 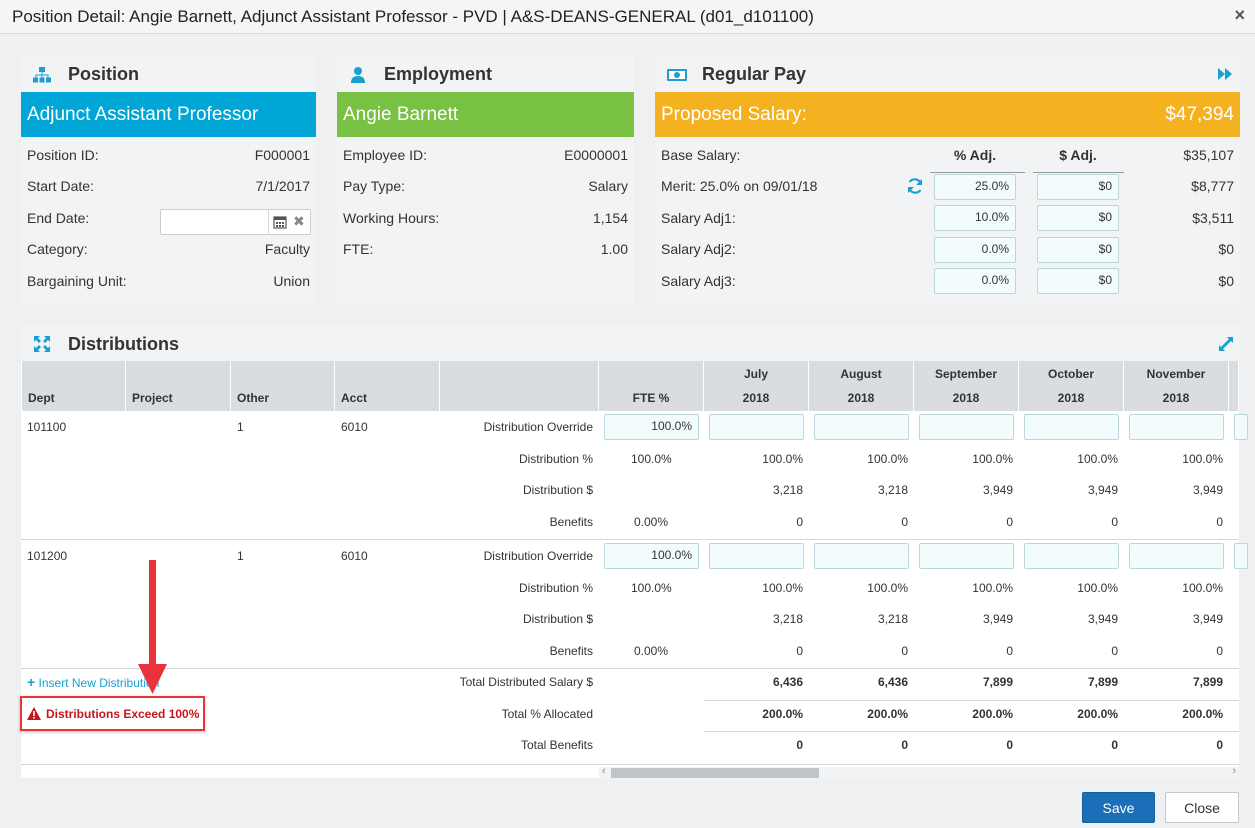 I want to click on total-pct-label: Total % Allocated, so click(x=547, y=714).